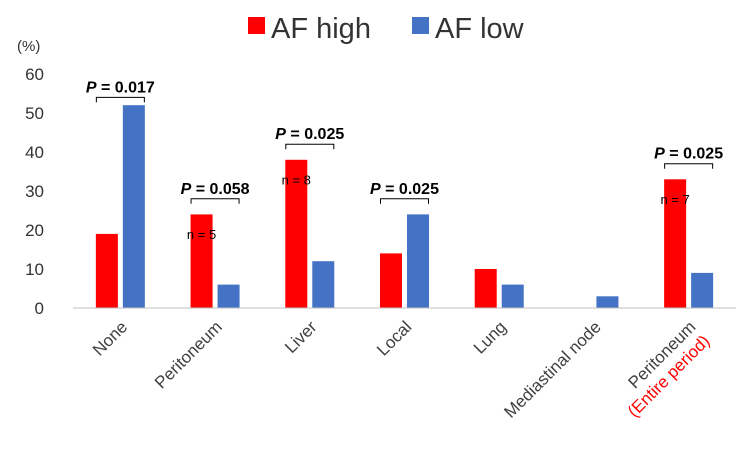 The image size is (737, 452). I want to click on p-value-label: P = 0.058, so click(215, 189).